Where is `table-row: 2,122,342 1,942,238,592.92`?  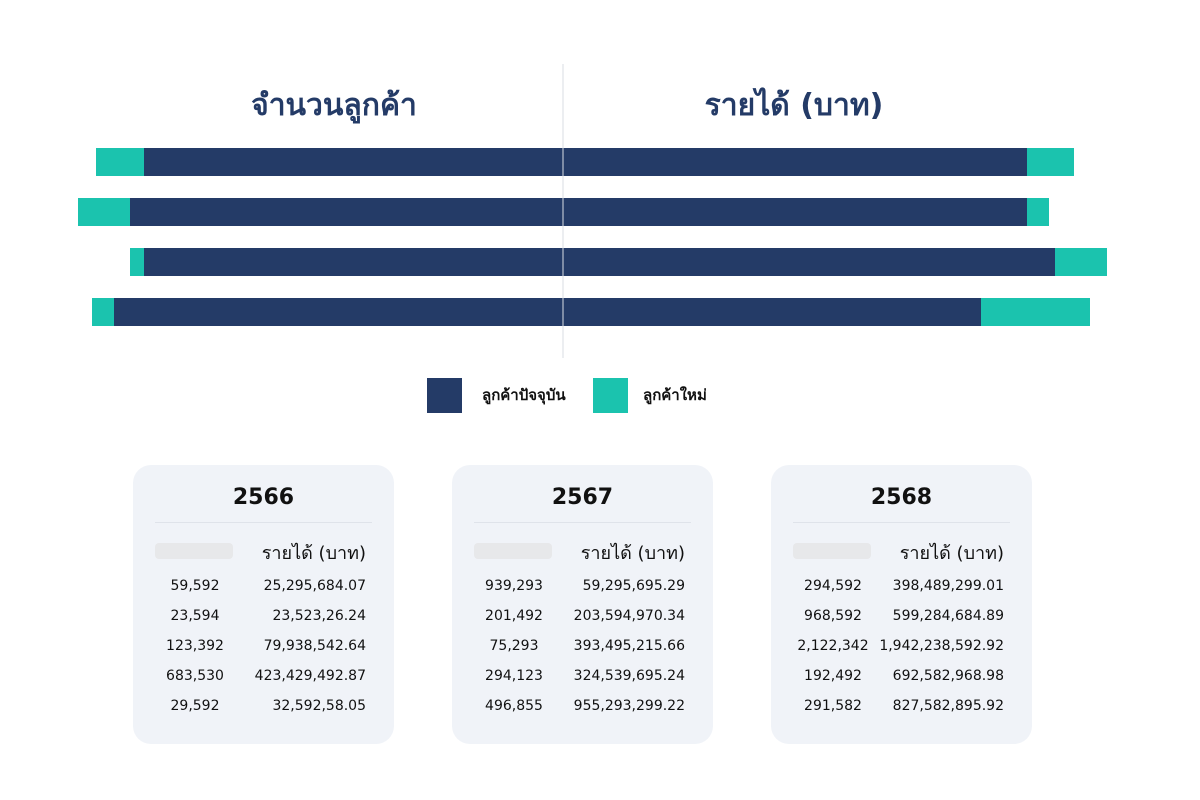
table-row: 2,122,342 1,942,238,592.92 is located at coordinates (901, 651).